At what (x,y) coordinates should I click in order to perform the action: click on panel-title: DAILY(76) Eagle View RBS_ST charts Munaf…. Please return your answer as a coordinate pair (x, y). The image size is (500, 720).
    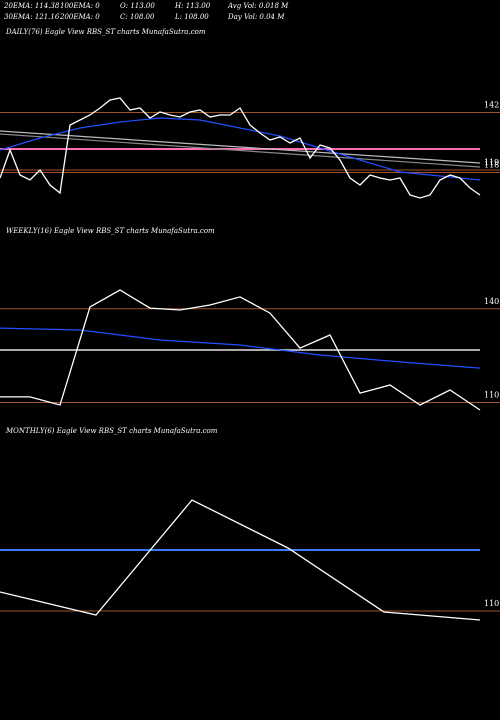
    Looking at the image, I should click on (105, 32).